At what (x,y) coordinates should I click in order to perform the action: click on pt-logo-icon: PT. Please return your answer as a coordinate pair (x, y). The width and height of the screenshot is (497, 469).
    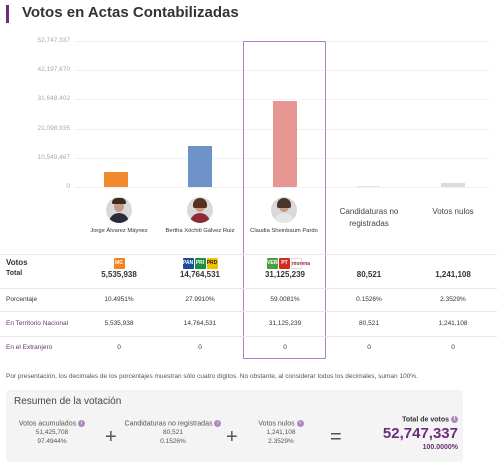
    Looking at the image, I should click on (284, 263).